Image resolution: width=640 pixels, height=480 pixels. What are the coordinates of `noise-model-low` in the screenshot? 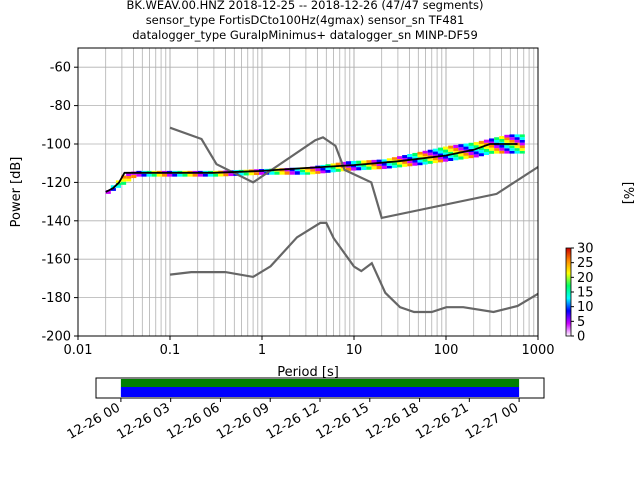 It's located at (354, 267).